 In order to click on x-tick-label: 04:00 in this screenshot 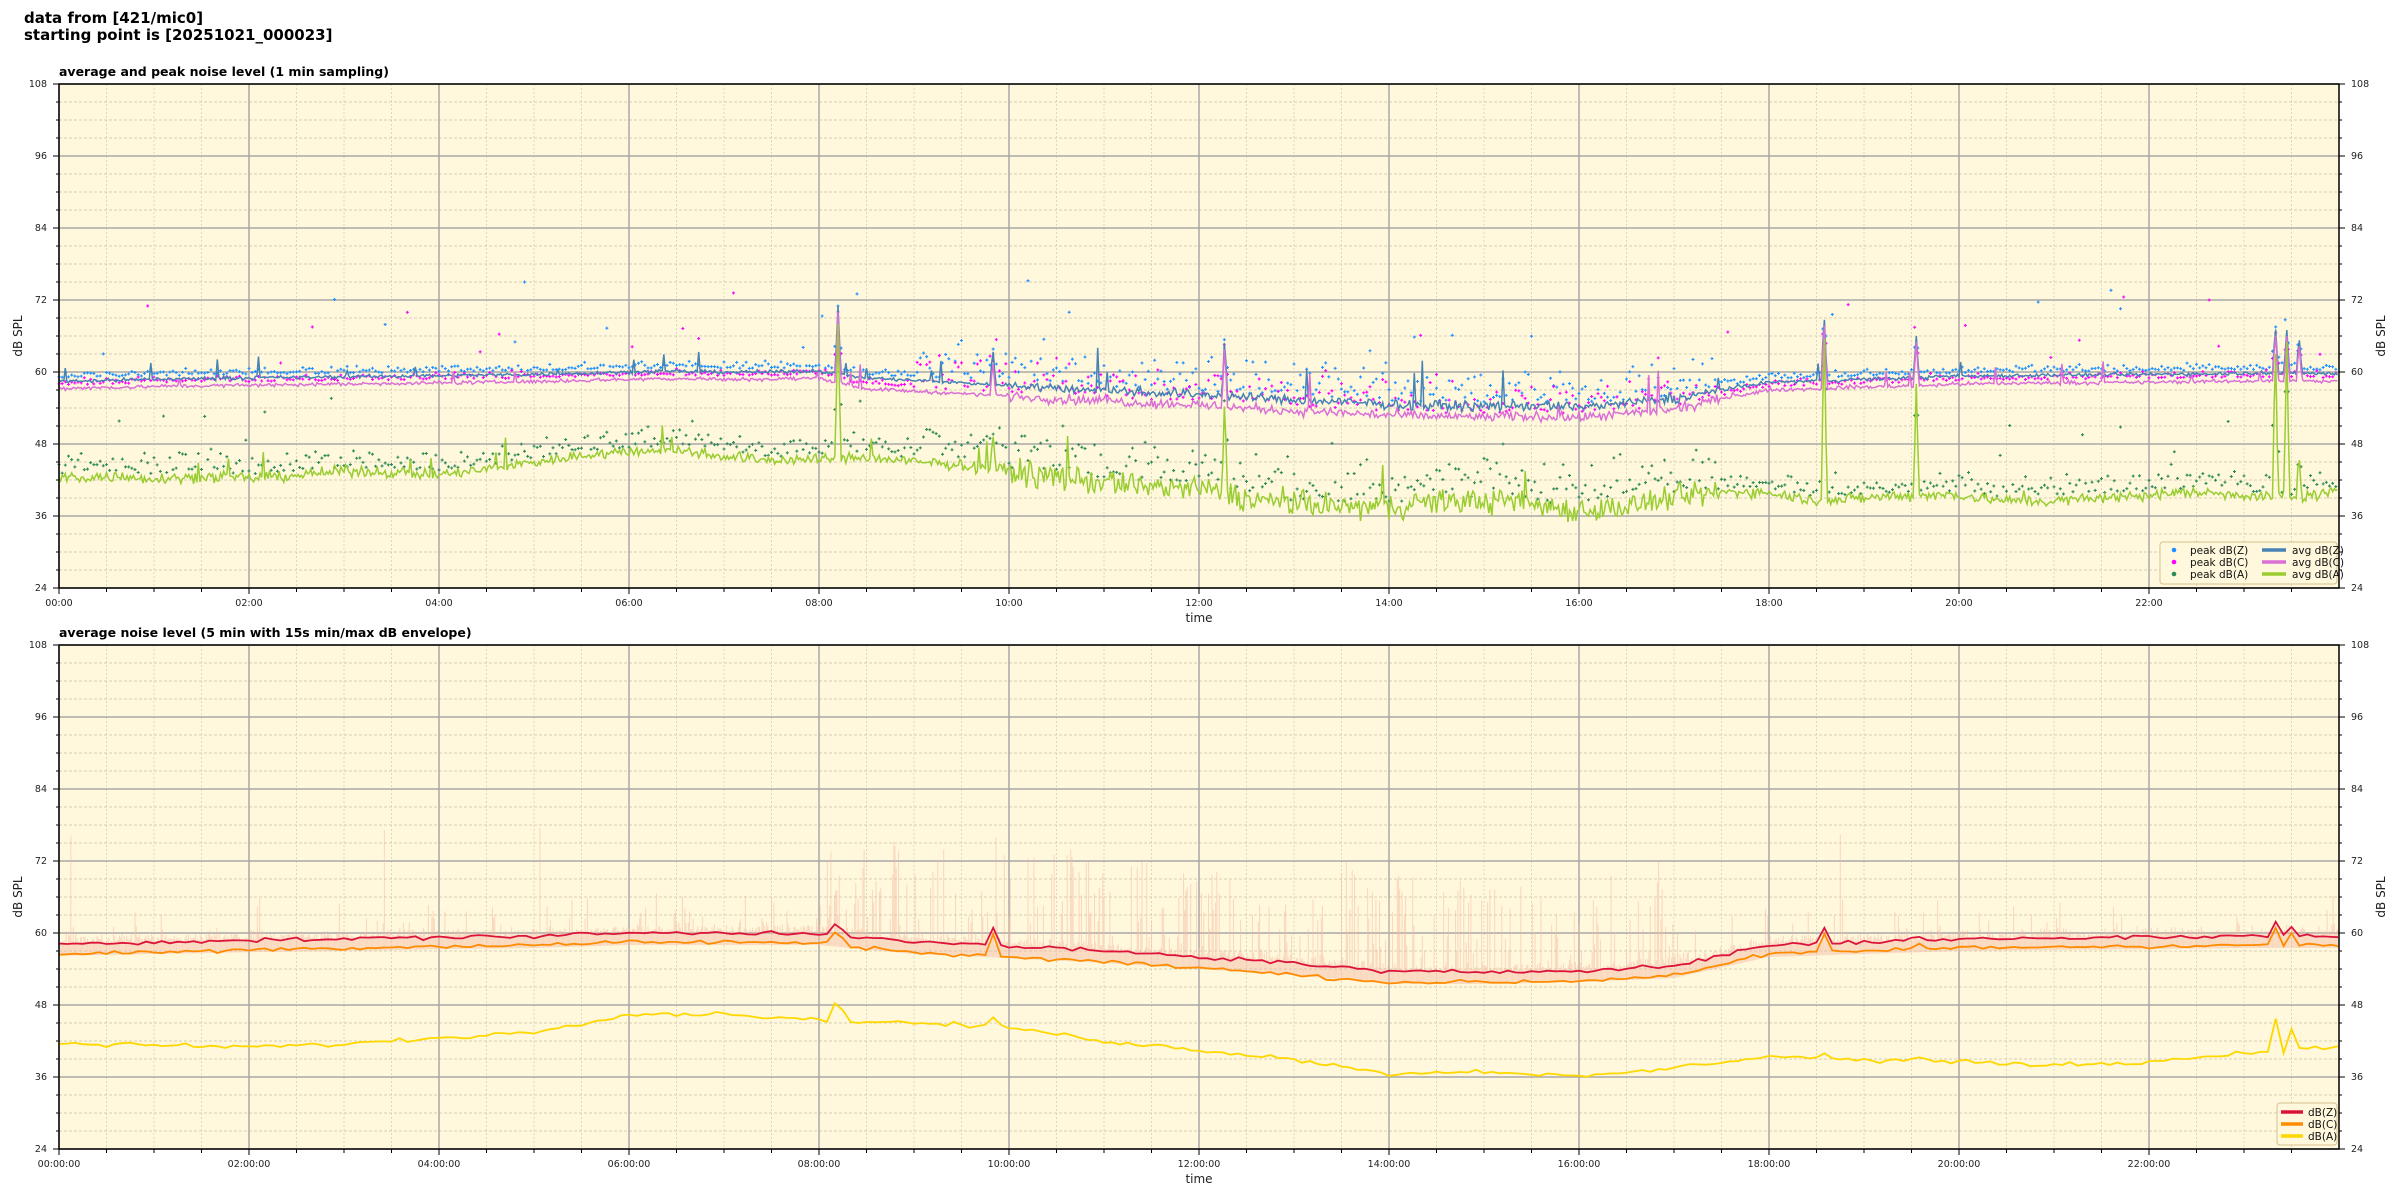, I will do `click(438, 603)`.